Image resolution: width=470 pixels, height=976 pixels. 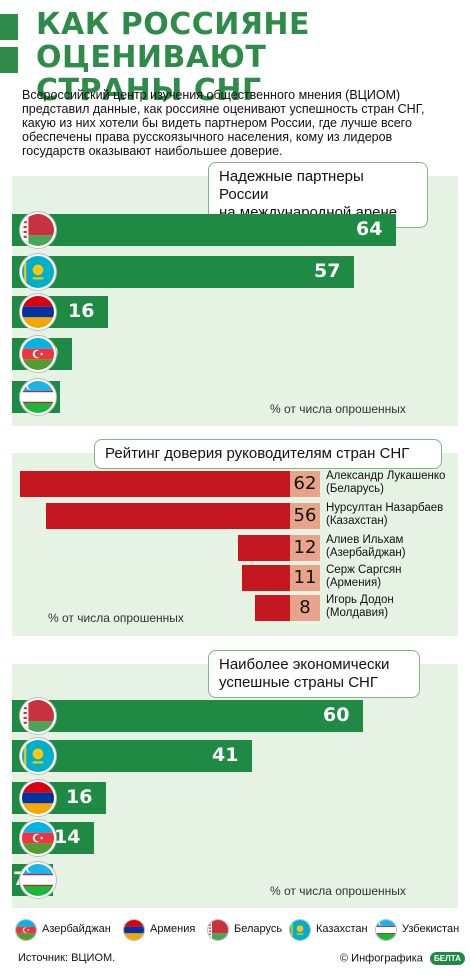 I want to click on bar-row: 60, so click(x=235, y=716).